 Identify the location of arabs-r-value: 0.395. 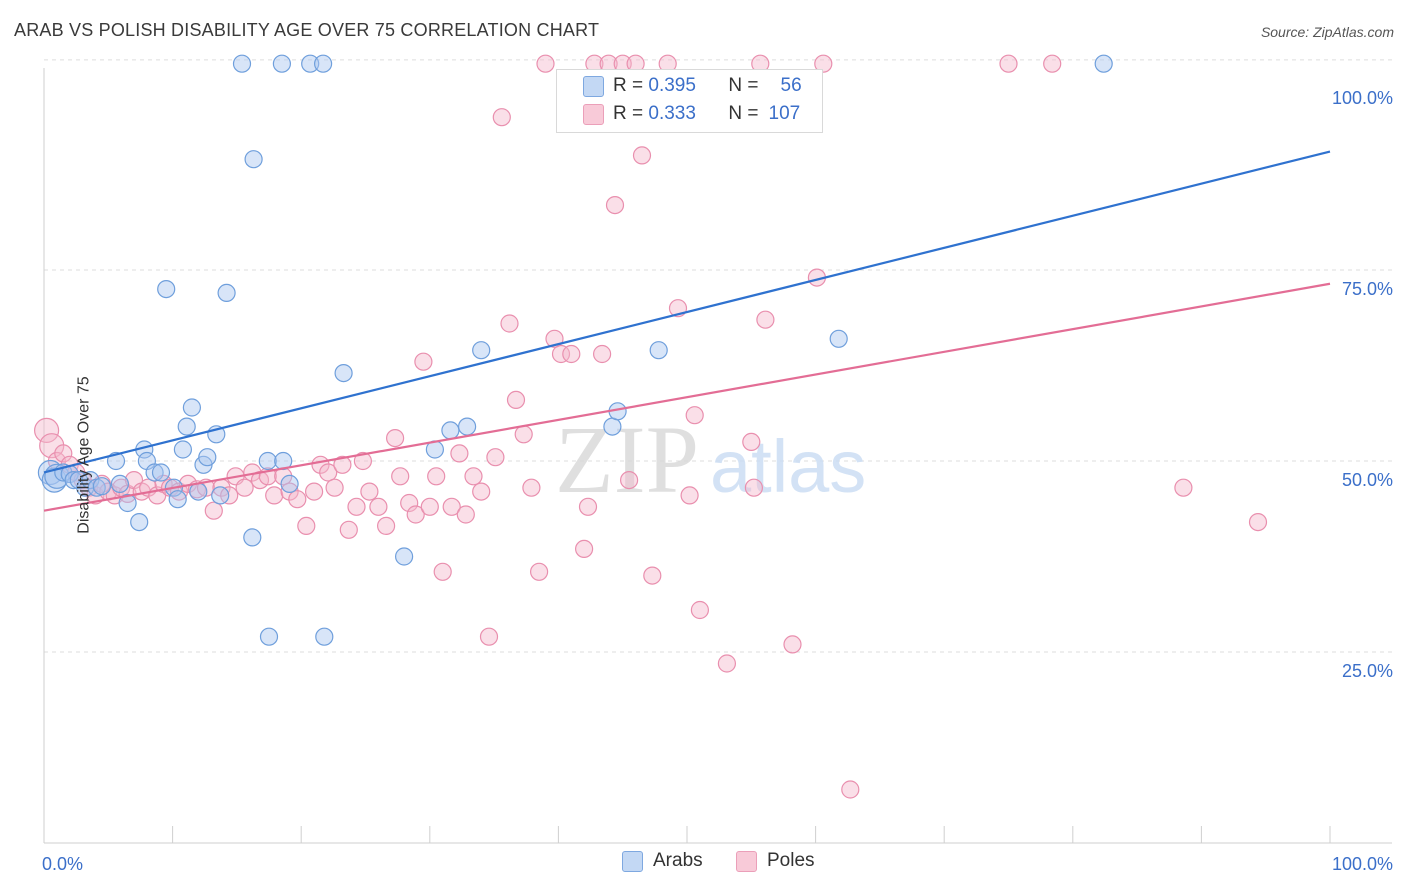
(672, 85).